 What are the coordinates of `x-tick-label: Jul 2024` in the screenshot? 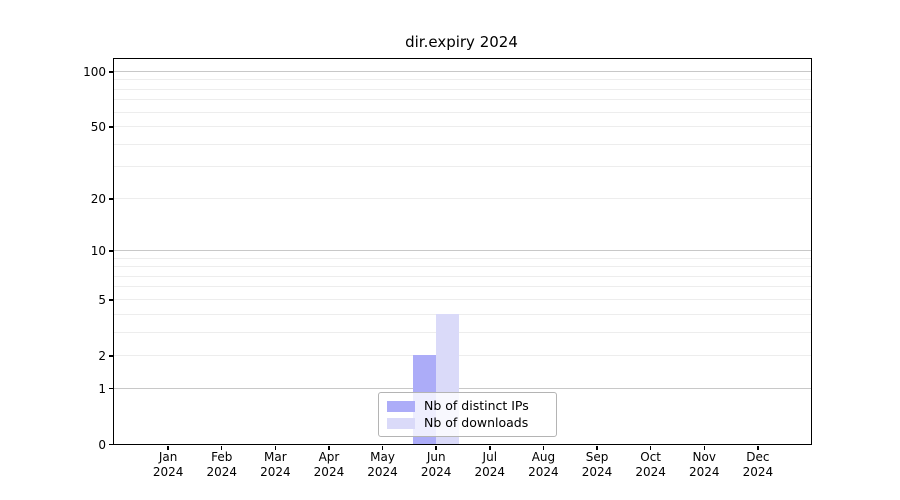 It's located at (490, 464).